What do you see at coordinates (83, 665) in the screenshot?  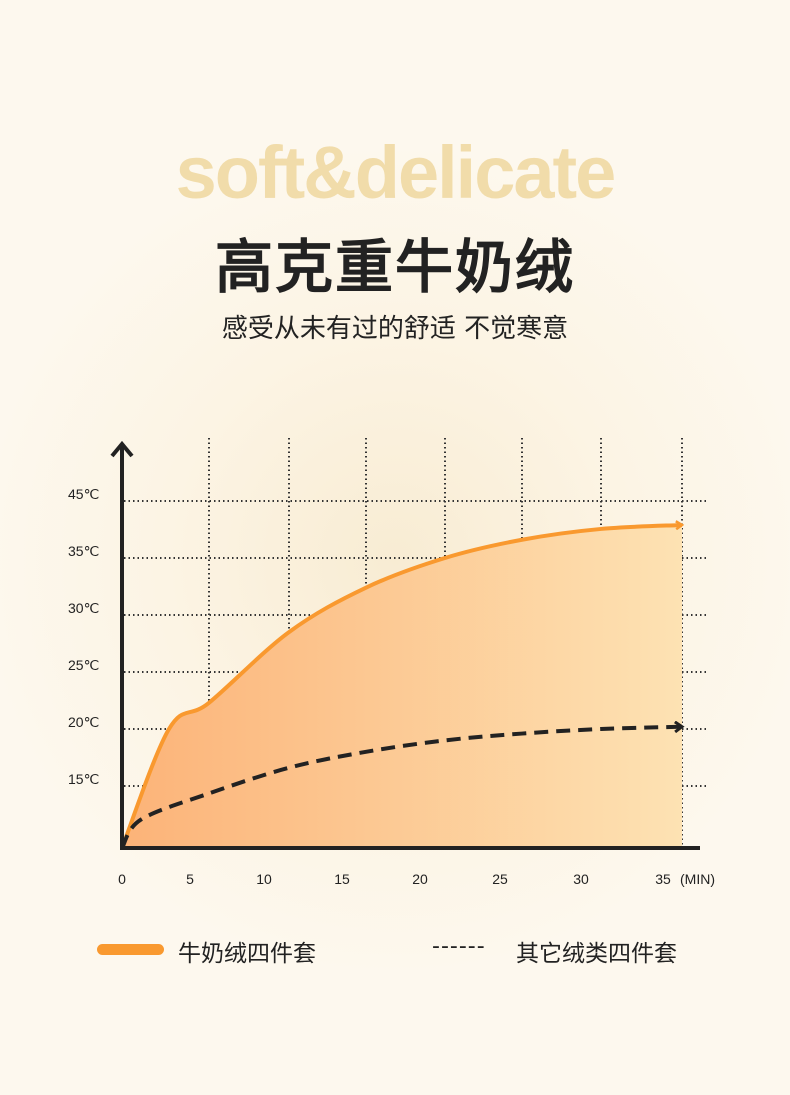 I see `y-tick-label: 25℃` at bounding box center [83, 665].